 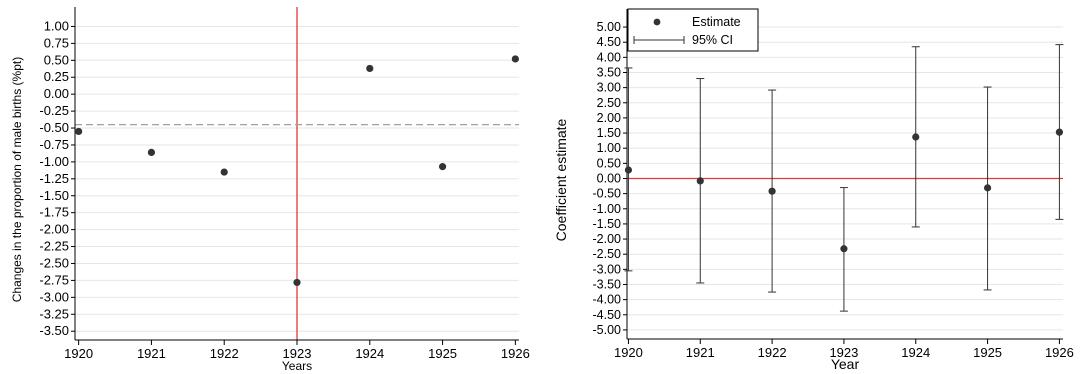 I want to click on y-tick-label: -3.25, so click(x=54, y=313).